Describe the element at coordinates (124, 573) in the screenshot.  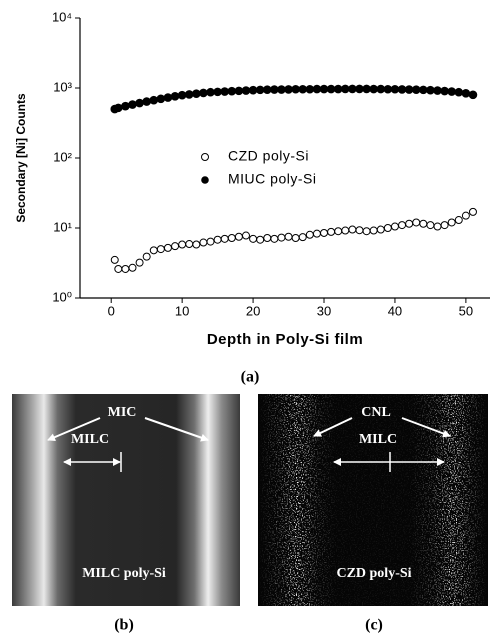
I see `annotation: MILC poly-Si` at that location.